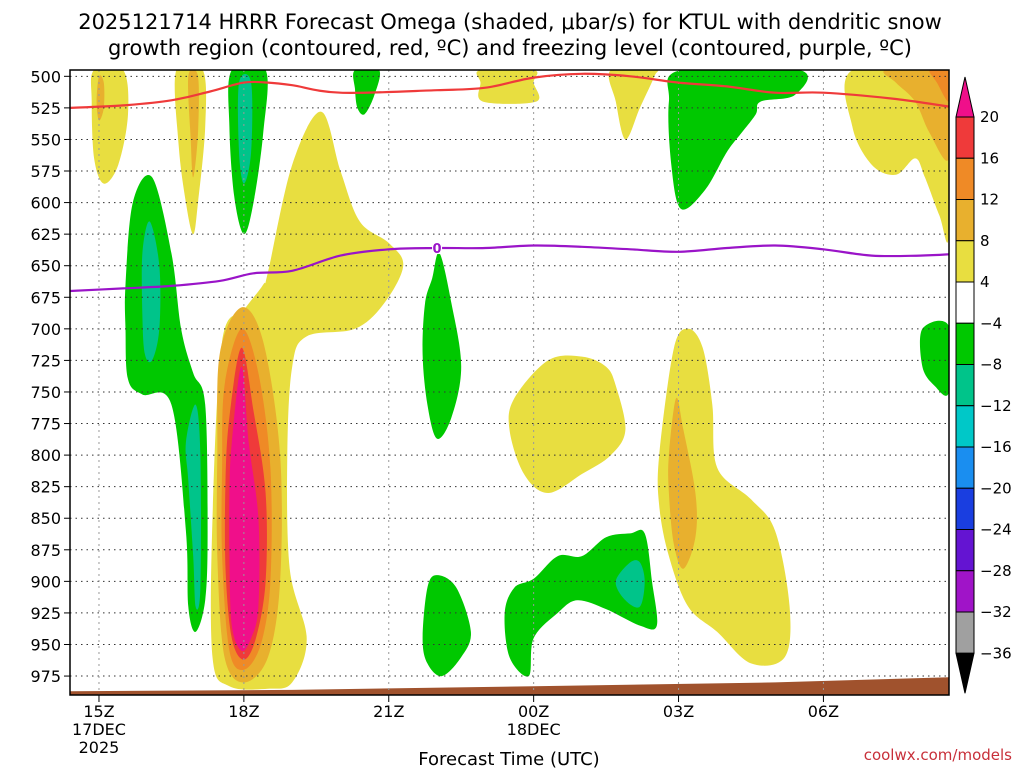 The height and width of the screenshot is (768, 1024). What do you see at coordinates (45, 676) in the screenshot?
I see `y-tick-label-975: 975` at bounding box center [45, 676].